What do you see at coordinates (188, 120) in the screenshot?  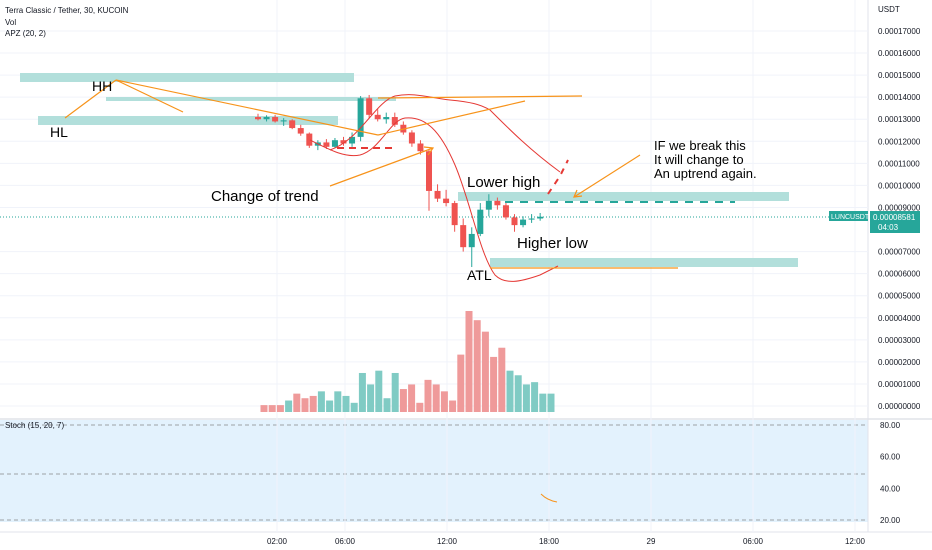 I see `zone-hl` at bounding box center [188, 120].